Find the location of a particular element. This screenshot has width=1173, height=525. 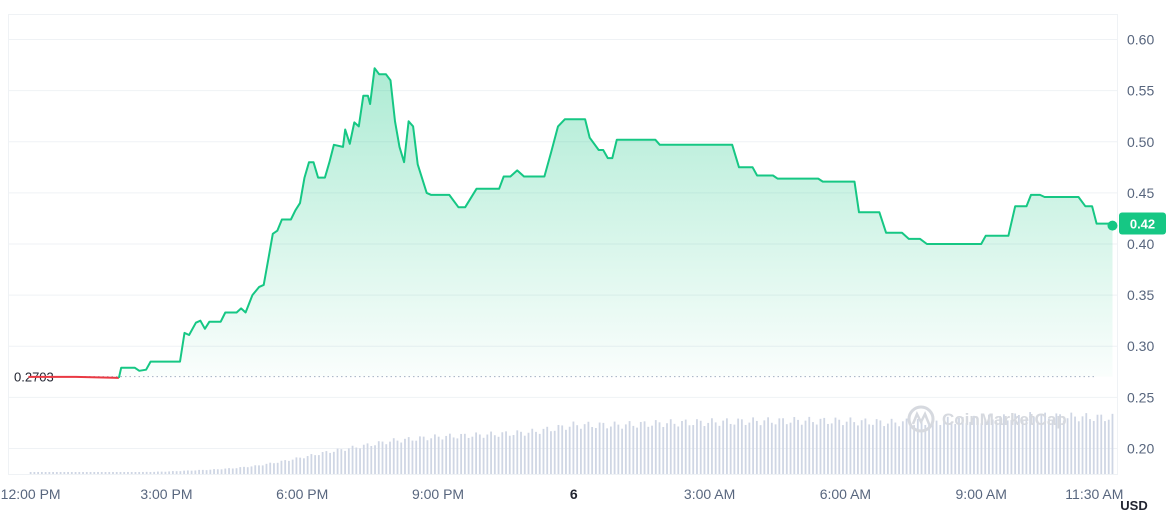

coinmarketcap-logo-wave is located at coordinates (921, 417).